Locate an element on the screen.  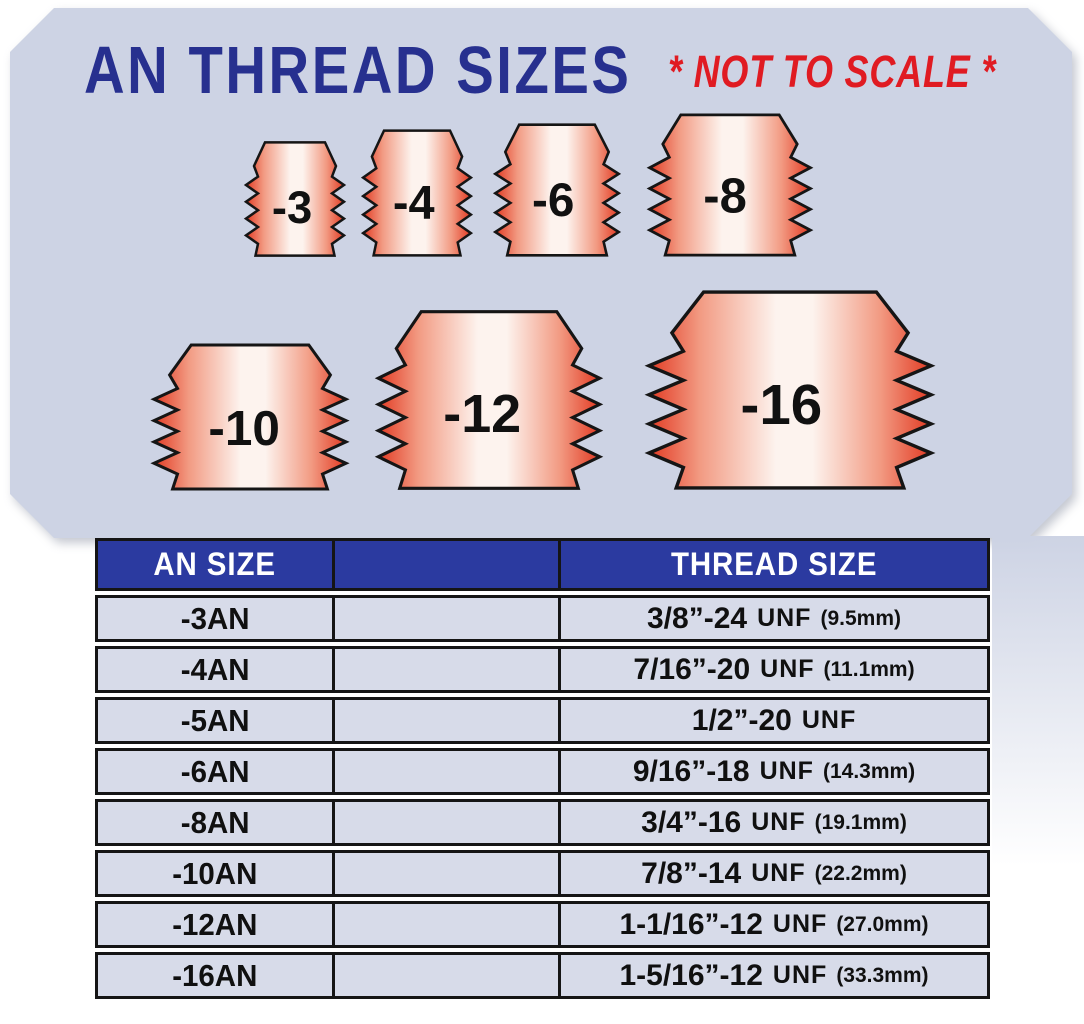
thread-size-value: 1/2”-20 is located at coordinates (741, 720).